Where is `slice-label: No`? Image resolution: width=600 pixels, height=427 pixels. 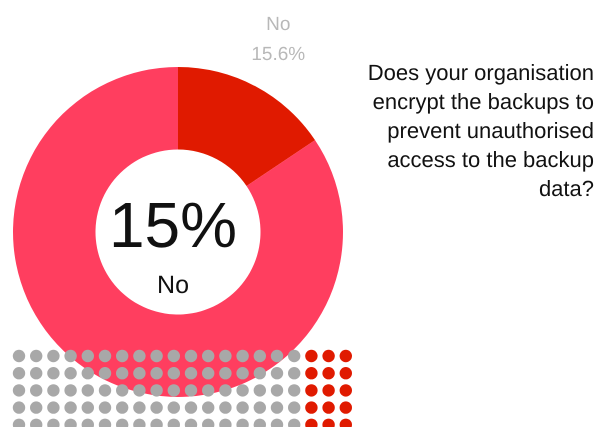
slice-label: No is located at coordinates (278, 25).